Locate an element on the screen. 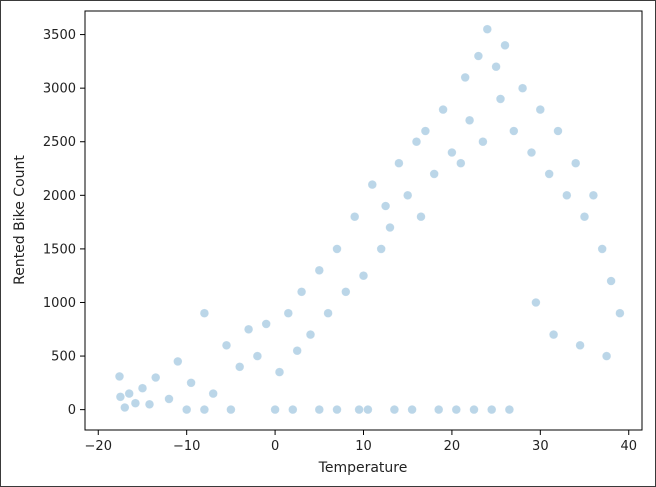 The width and height of the screenshot is (656, 487). y-tick-label: 3000 is located at coordinates (59, 89).